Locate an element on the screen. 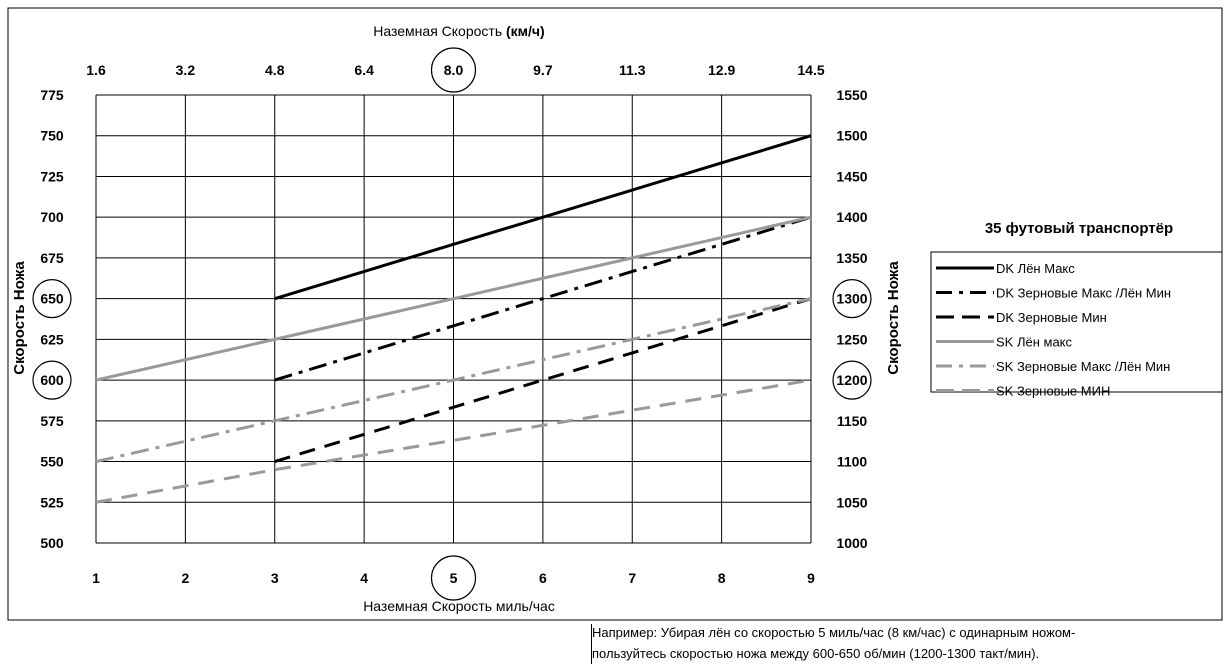  legend-box is located at coordinates (1076, 322).